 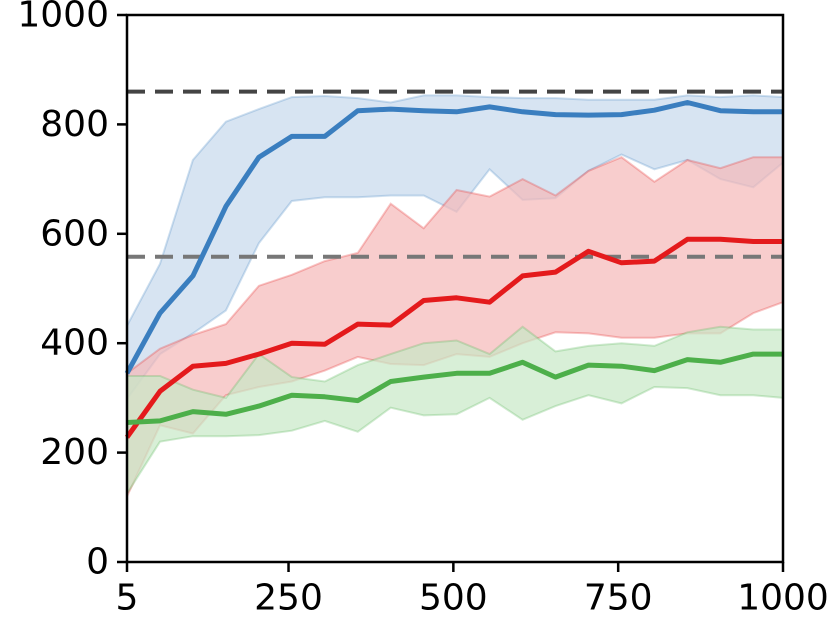 What do you see at coordinates (74, 343) in the screenshot?
I see `y-tick-label-2: 400` at bounding box center [74, 343].